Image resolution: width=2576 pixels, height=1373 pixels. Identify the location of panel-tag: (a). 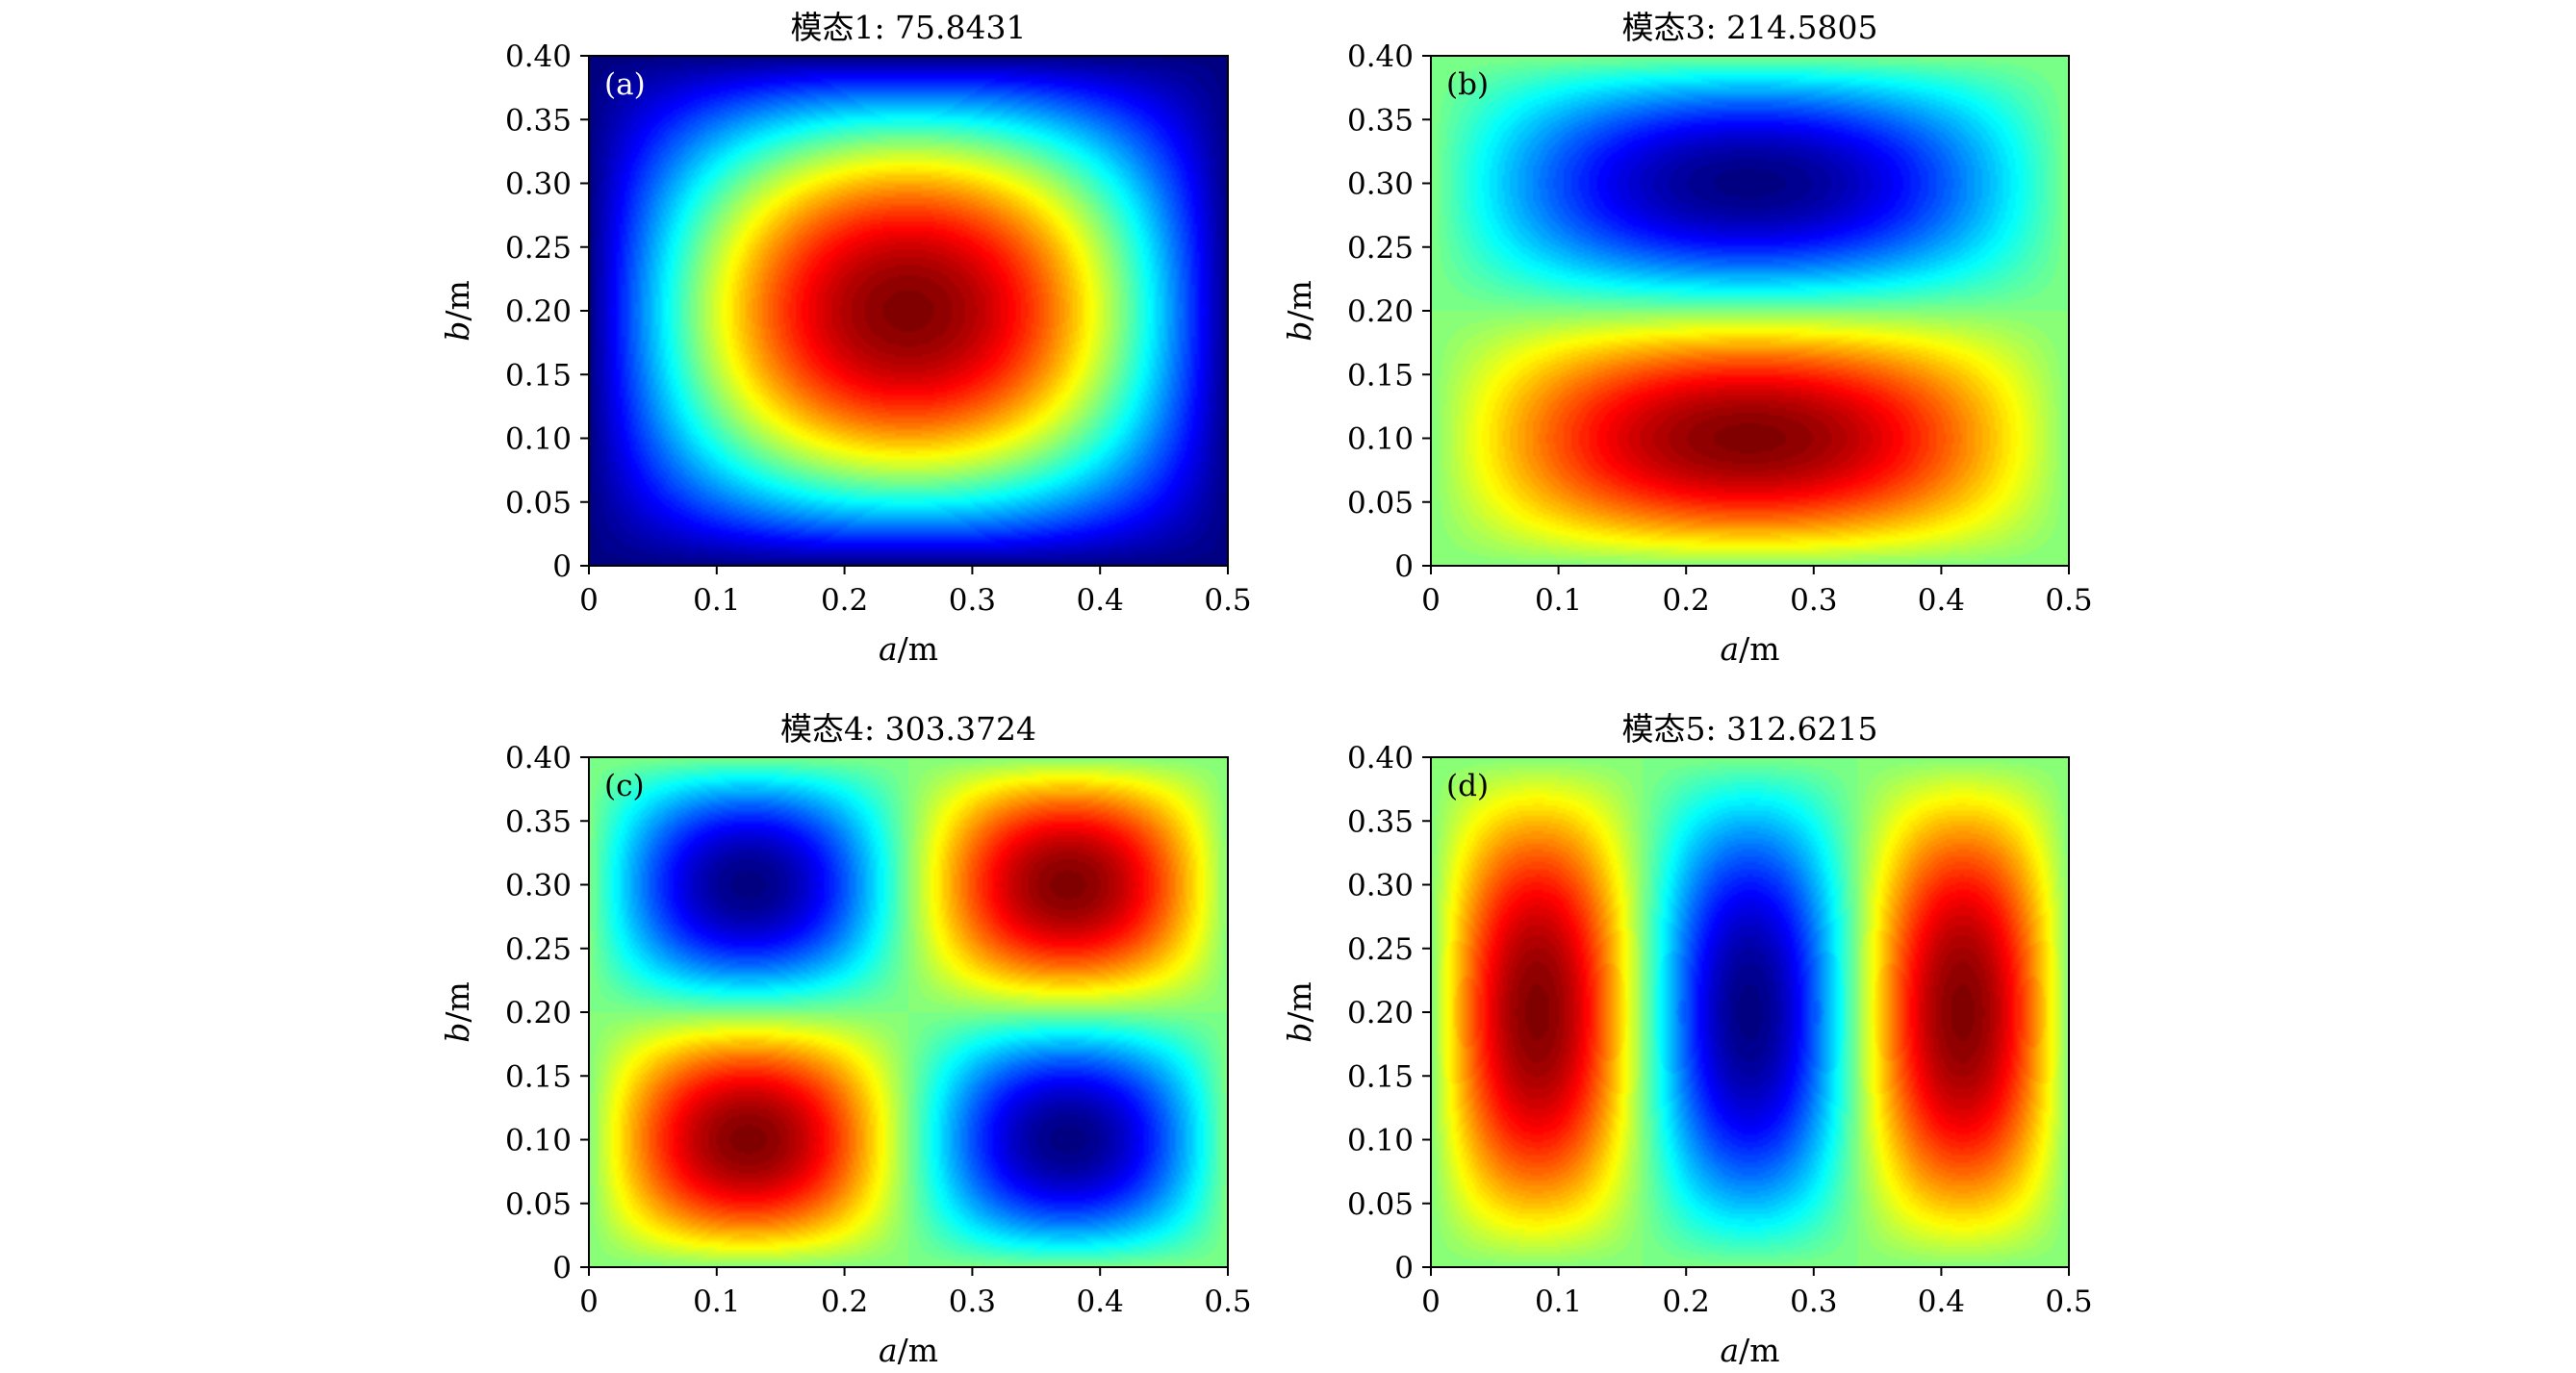
(625, 84).